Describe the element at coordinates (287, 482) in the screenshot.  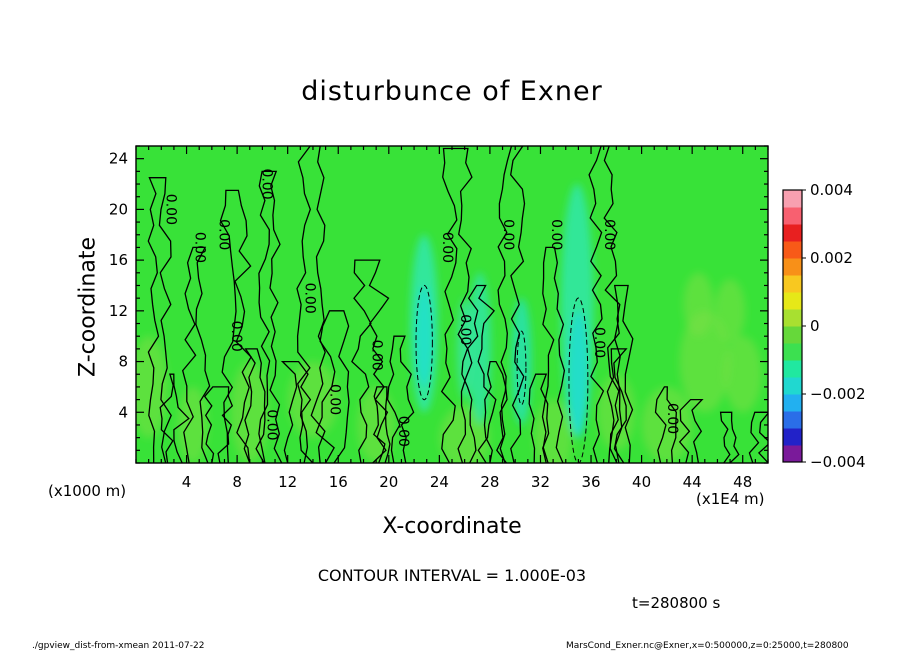
I see `x-tick-label: 12` at that location.